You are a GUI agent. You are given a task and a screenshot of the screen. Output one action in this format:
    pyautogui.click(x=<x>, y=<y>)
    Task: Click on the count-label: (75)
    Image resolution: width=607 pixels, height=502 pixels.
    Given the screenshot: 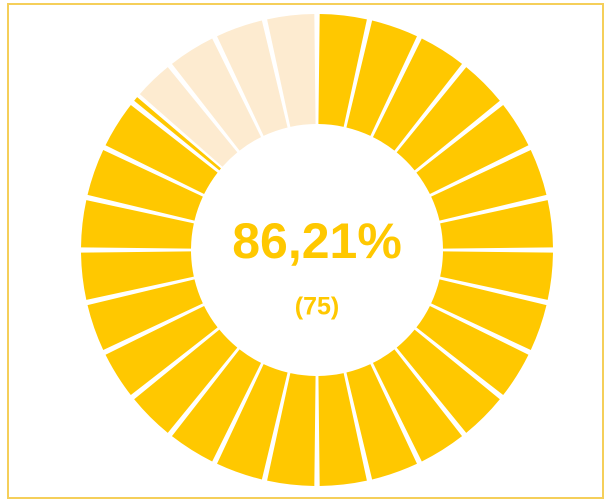 What is the action you would take?
    pyautogui.click(x=317, y=307)
    